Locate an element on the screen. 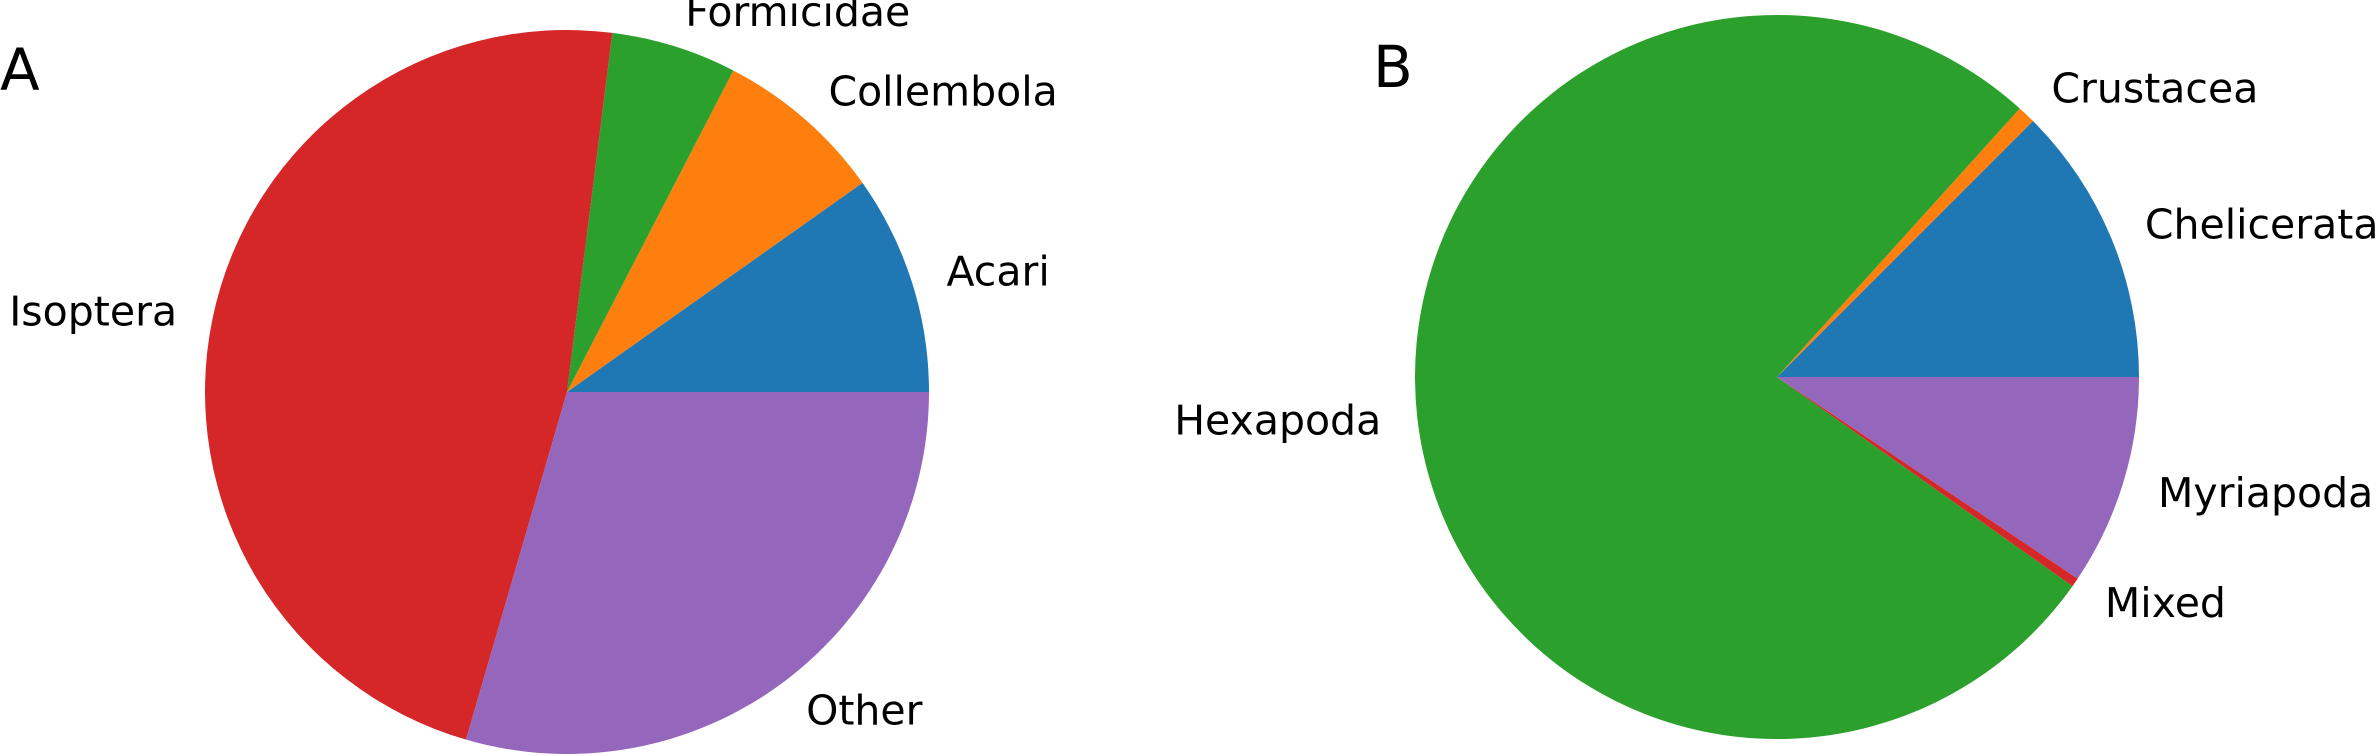 The height and width of the screenshot is (756, 2378). pie-a-label-acari: Acari is located at coordinates (997, 271).